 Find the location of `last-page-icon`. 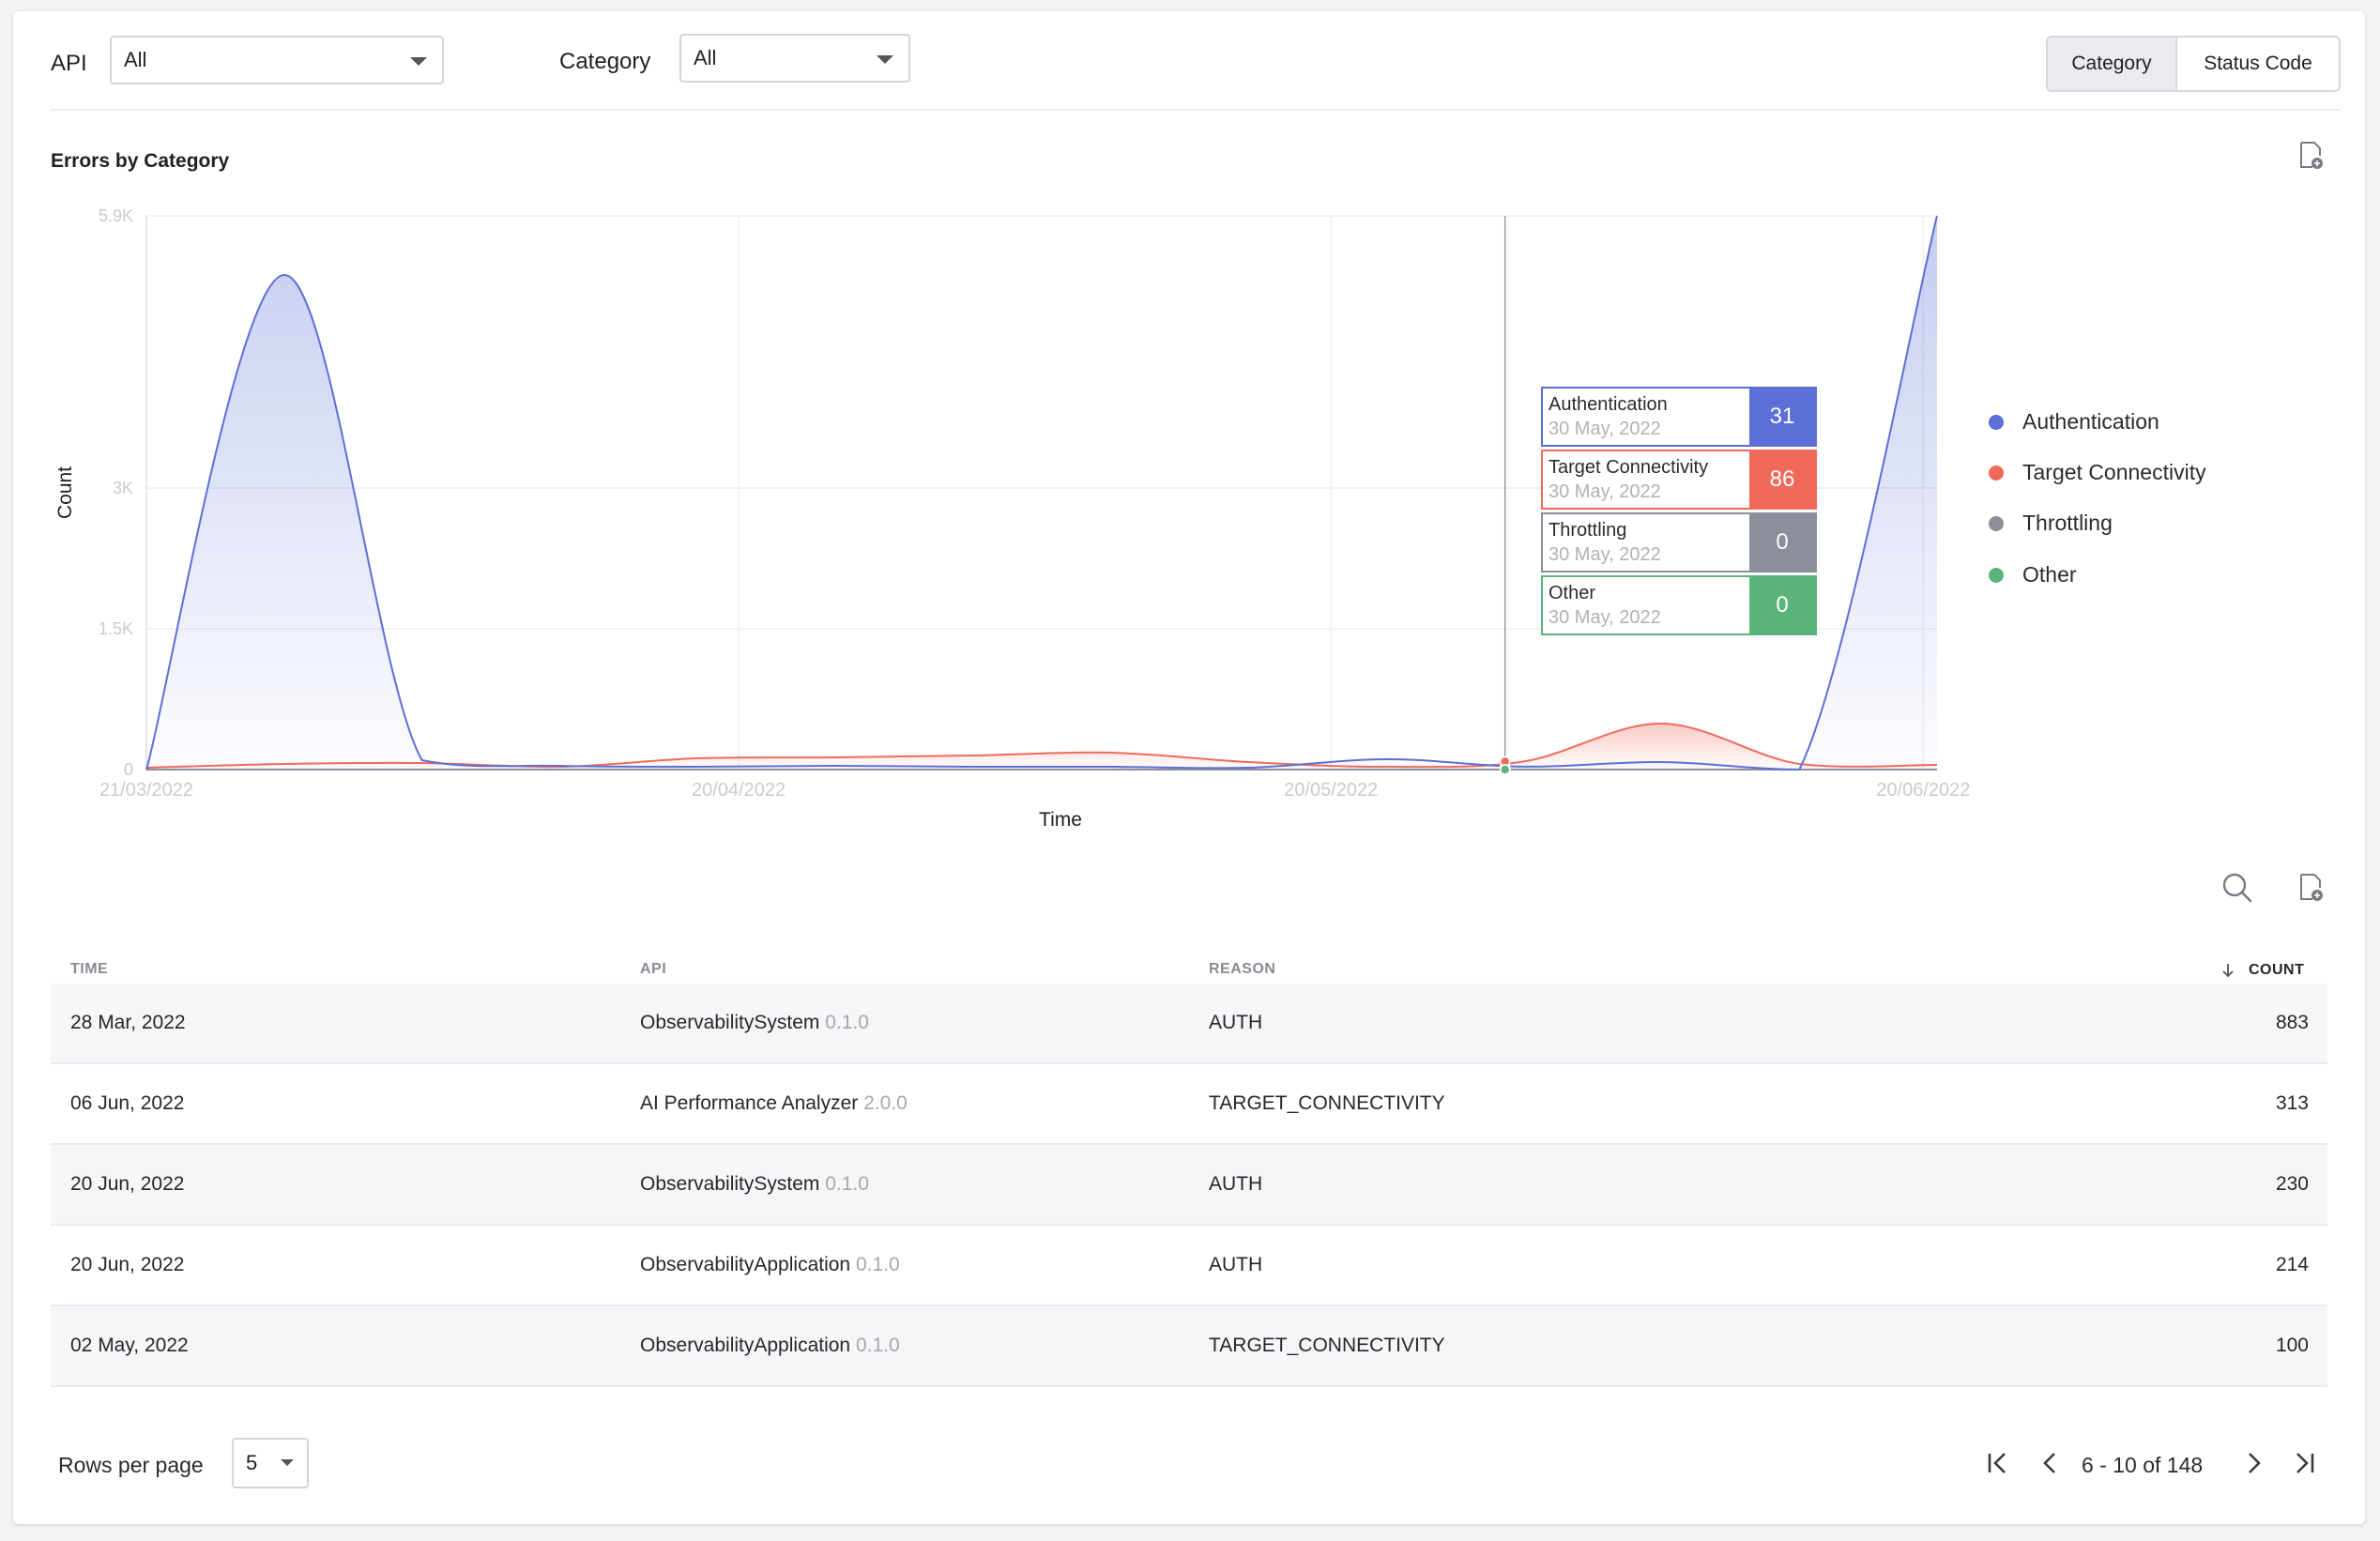

last-page-icon is located at coordinates (2304, 1463).